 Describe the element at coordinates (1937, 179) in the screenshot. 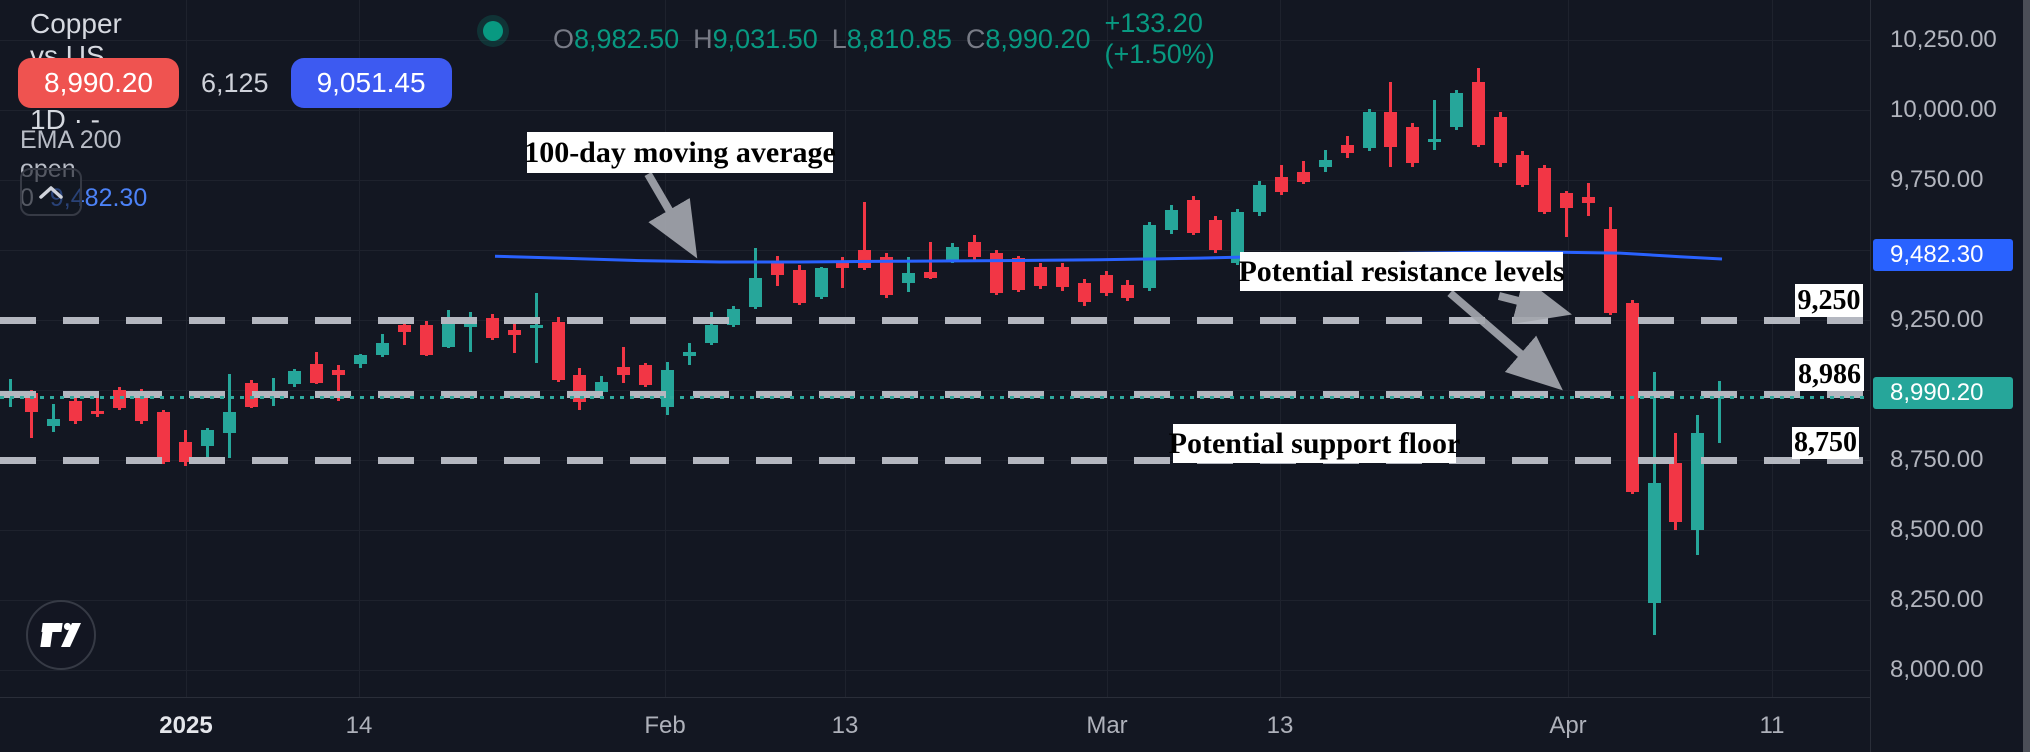

I see `y-axis-label: 9,750.00` at that location.